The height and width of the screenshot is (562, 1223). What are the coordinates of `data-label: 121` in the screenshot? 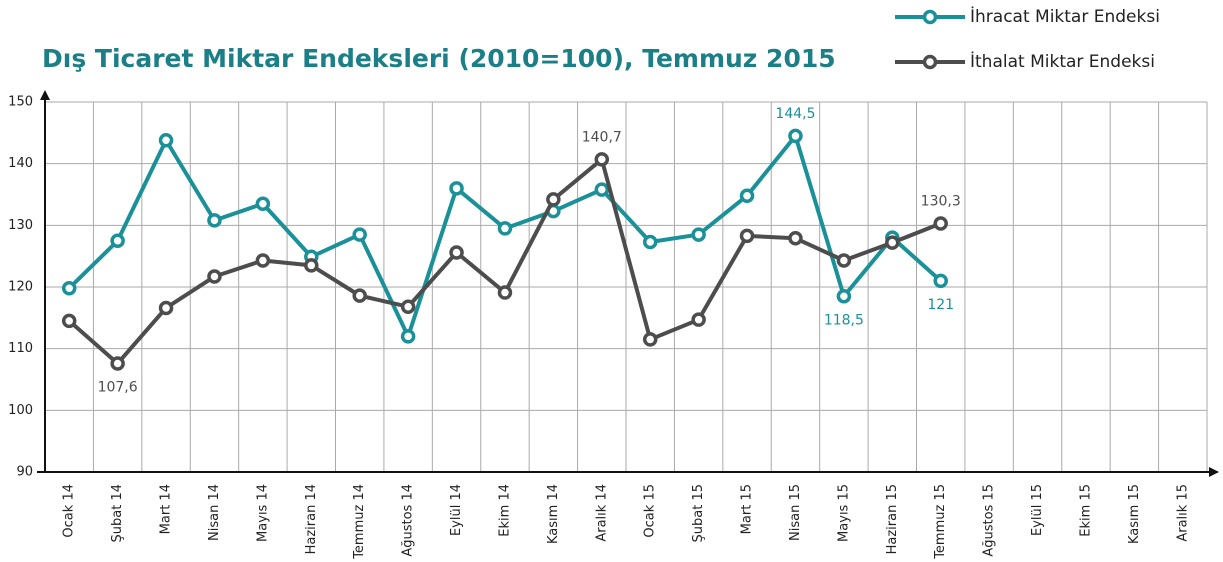 It's located at (940, 305).